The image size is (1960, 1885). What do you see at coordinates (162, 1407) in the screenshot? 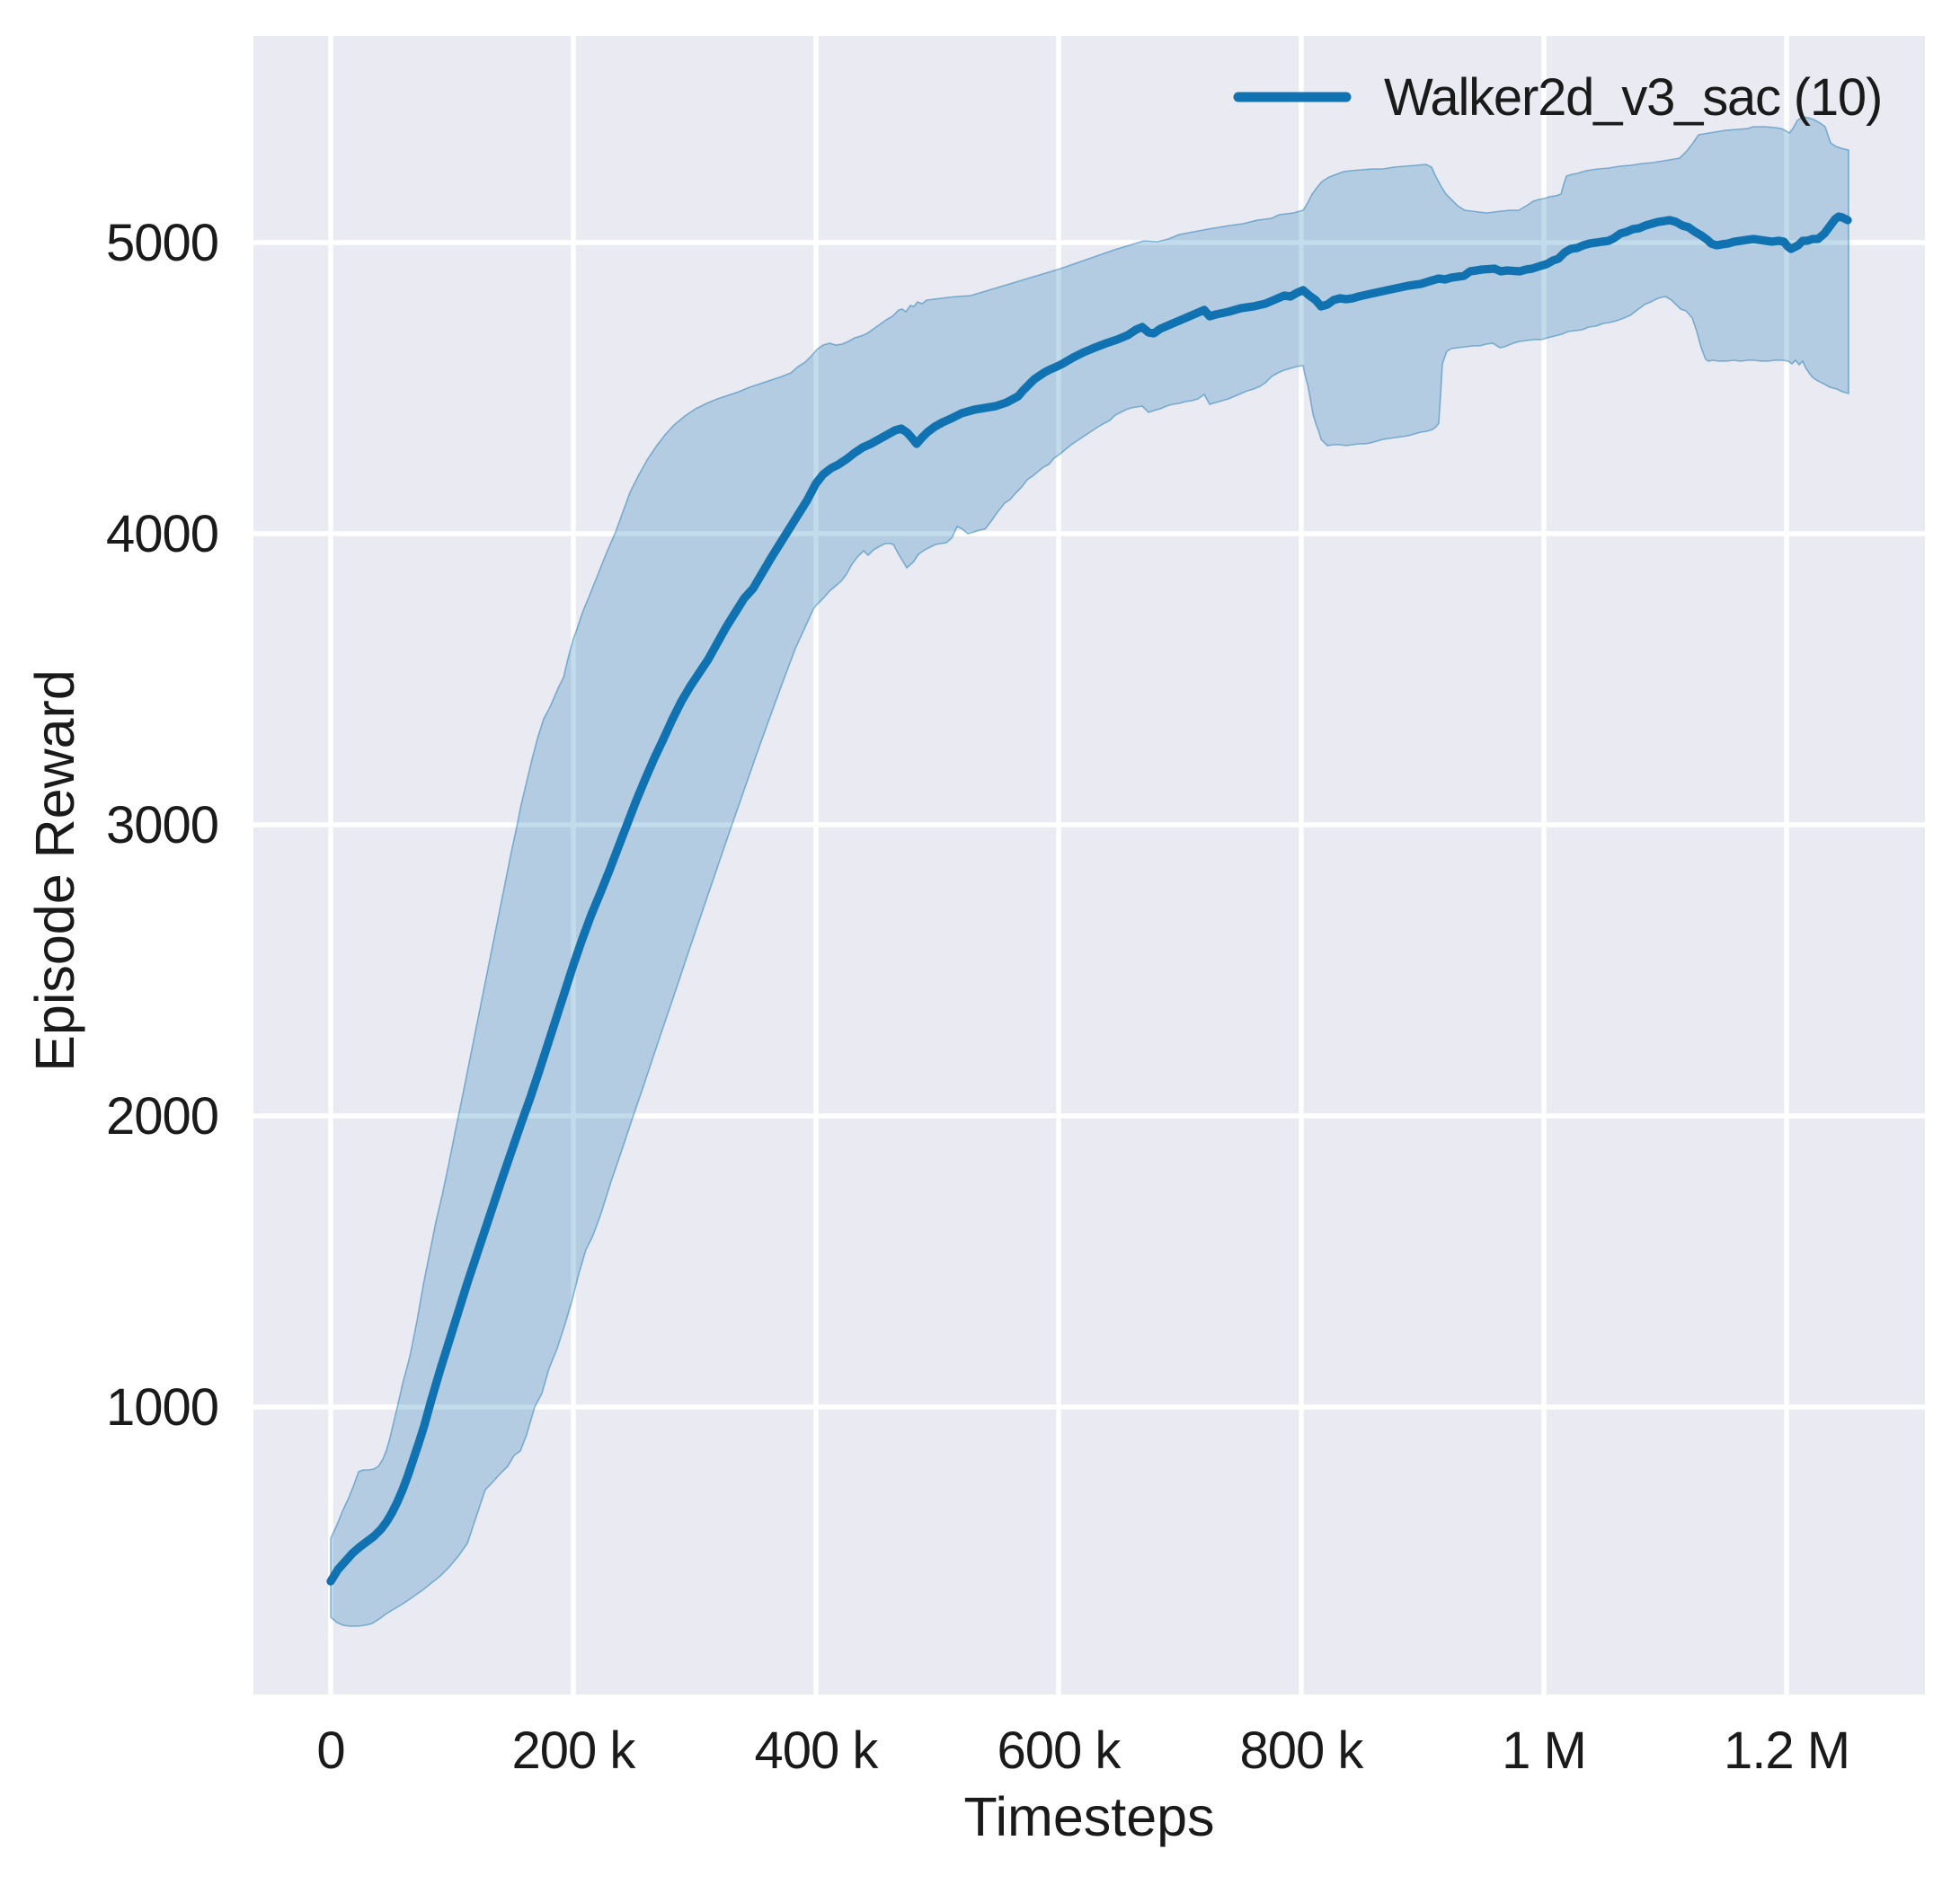
I see `svg-text: 1000` at bounding box center [162, 1407].